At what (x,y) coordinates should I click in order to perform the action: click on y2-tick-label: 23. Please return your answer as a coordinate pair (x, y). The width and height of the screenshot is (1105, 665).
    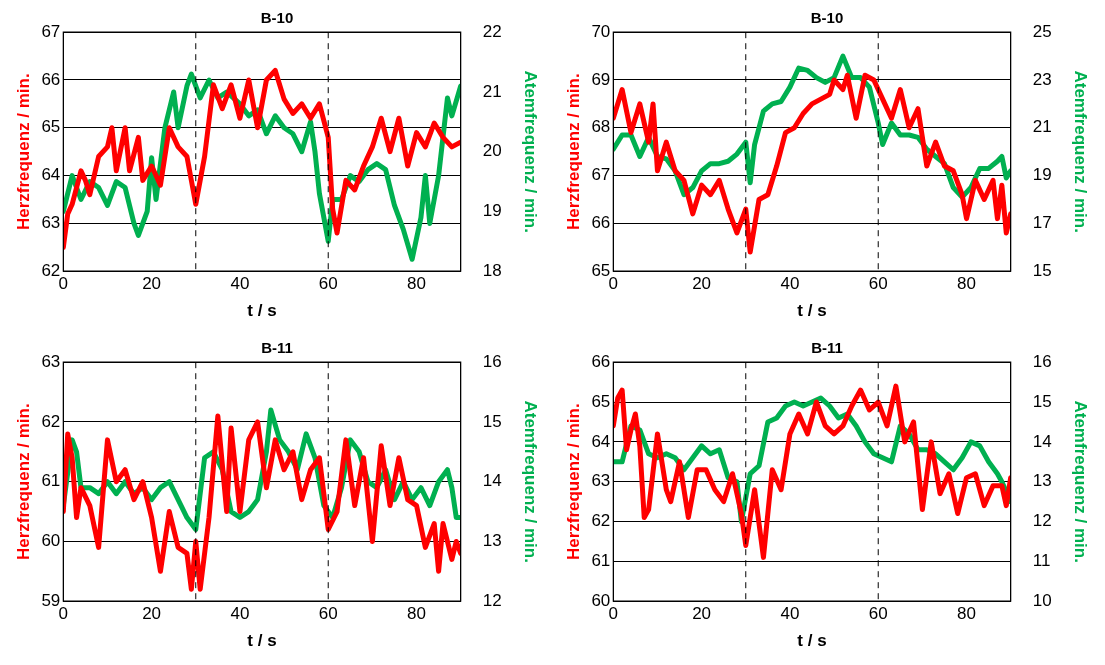
    Looking at the image, I should click on (1042, 79).